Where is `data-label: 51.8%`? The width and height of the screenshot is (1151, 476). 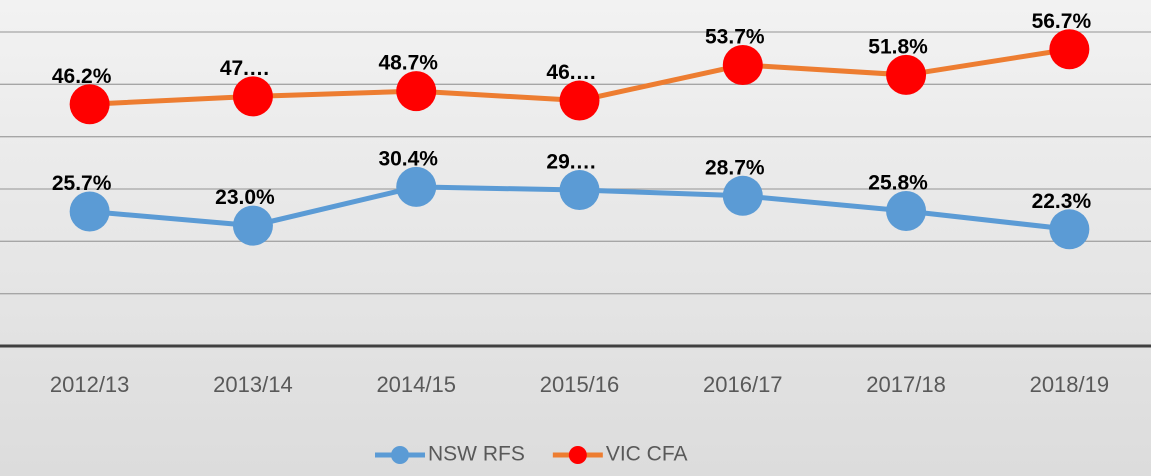 data-label: 51.8% is located at coordinates (898, 46).